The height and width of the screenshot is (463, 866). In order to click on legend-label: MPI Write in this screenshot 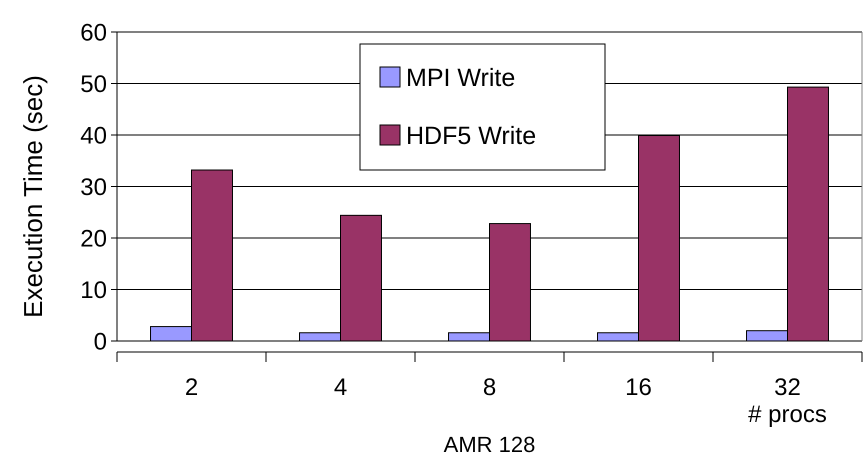, I will do `click(461, 78)`.